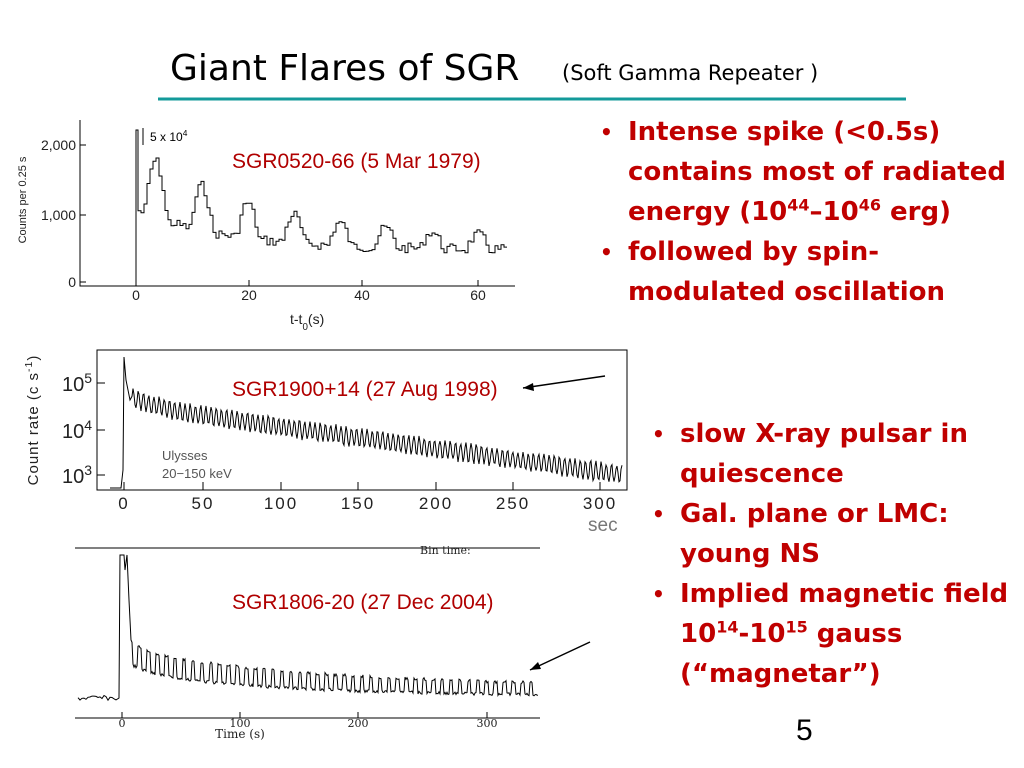 The image size is (1024, 768). Describe the element at coordinates (185, 455) in the screenshot. I see `note: Ulysses` at that location.